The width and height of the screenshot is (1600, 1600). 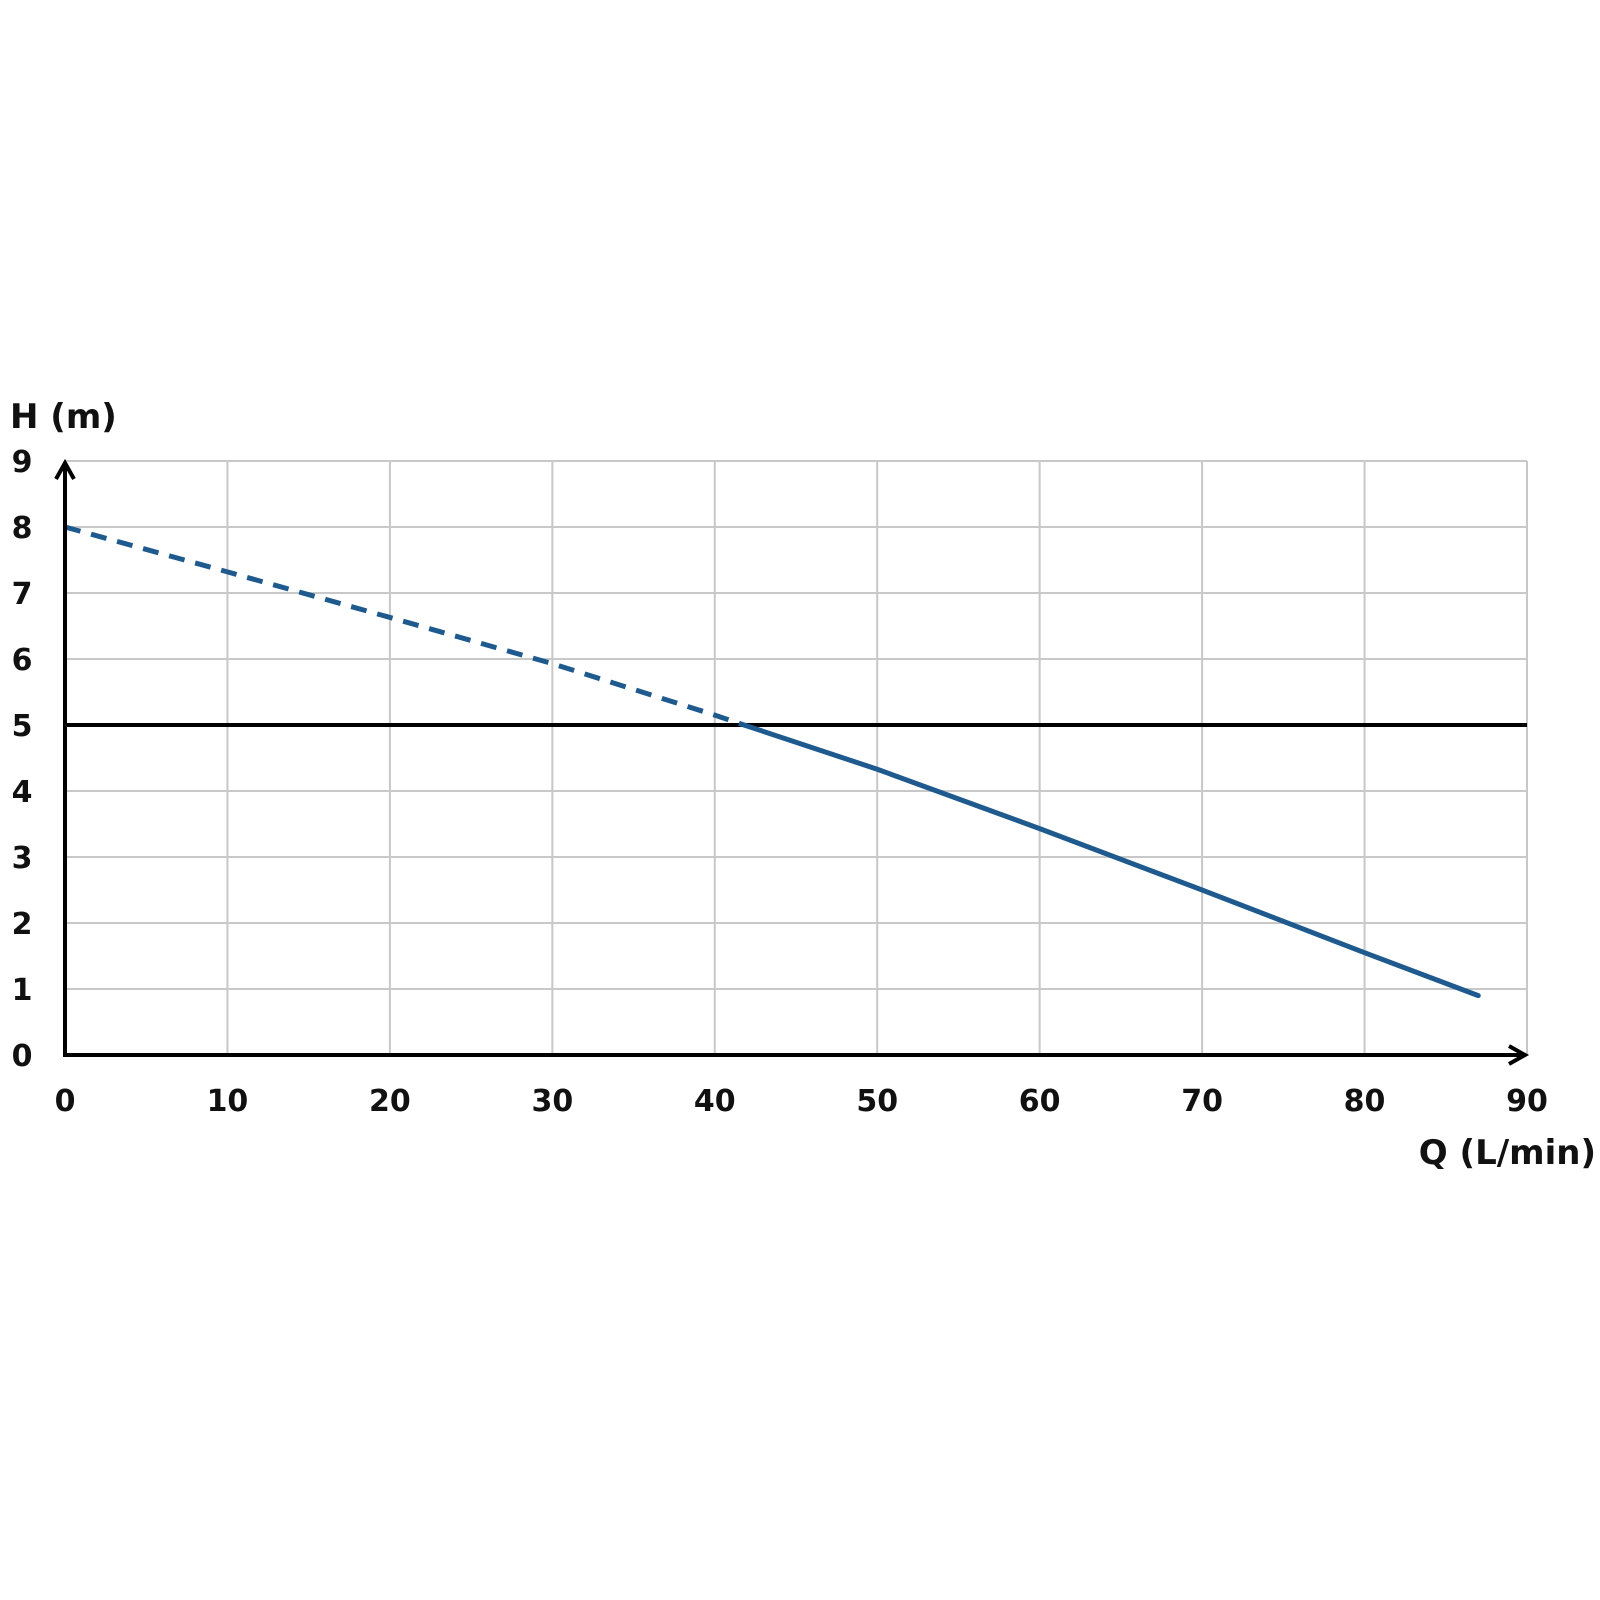 What do you see at coordinates (1365, 1101) in the screenshot?
I see `x-tick-label: 80` at bounding box center [1365, 1101].